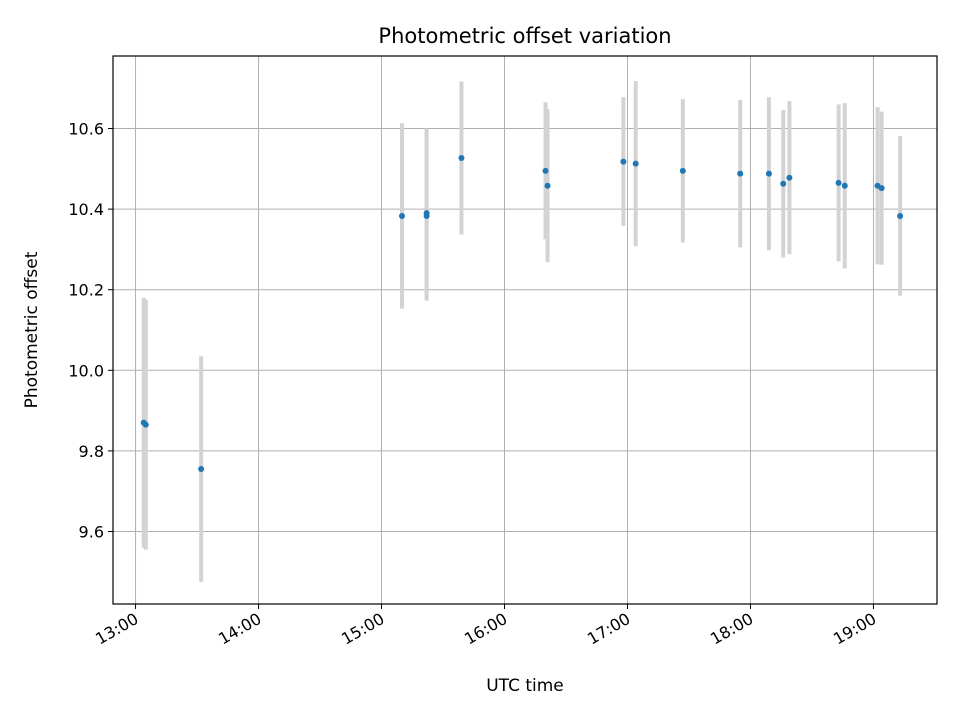  Describe the element at coordinates (32, 329) in the screenshot. I see `y-axis-label: Photometric offset` at that location.